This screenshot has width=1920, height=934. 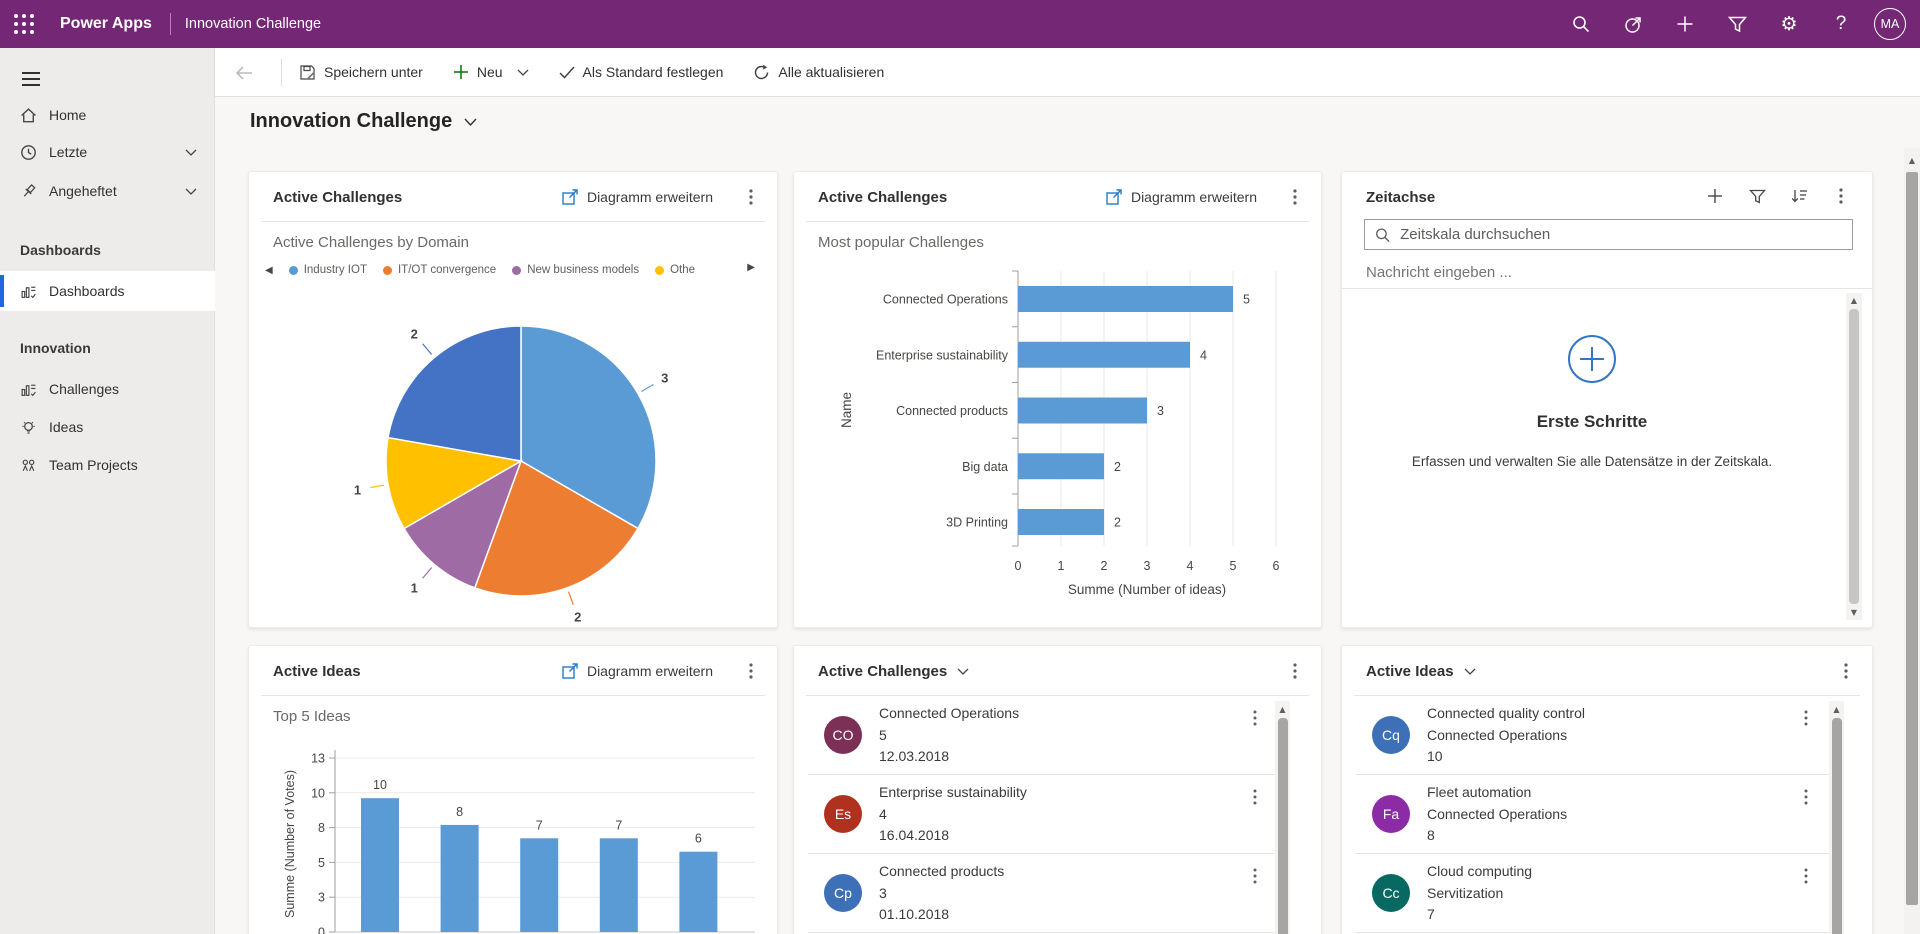 I want to click on new-button: Neu, so click(x=491, y=72).